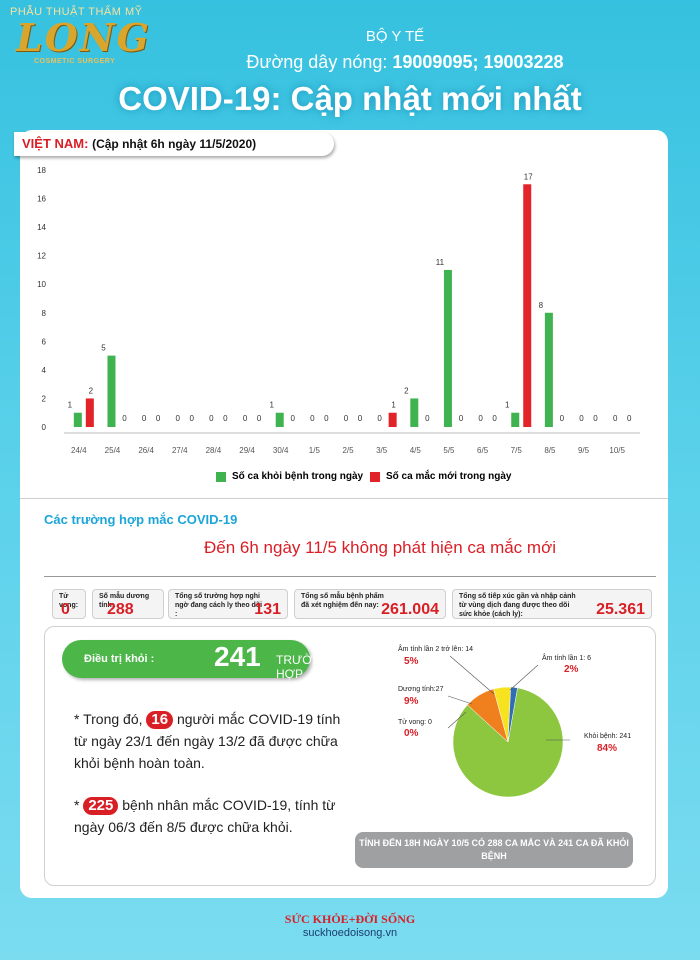 The image size is (700, 960). I want to click on legend-label-recovered: Số ca khỏi bệnh trong ngày, so click(298, 476).